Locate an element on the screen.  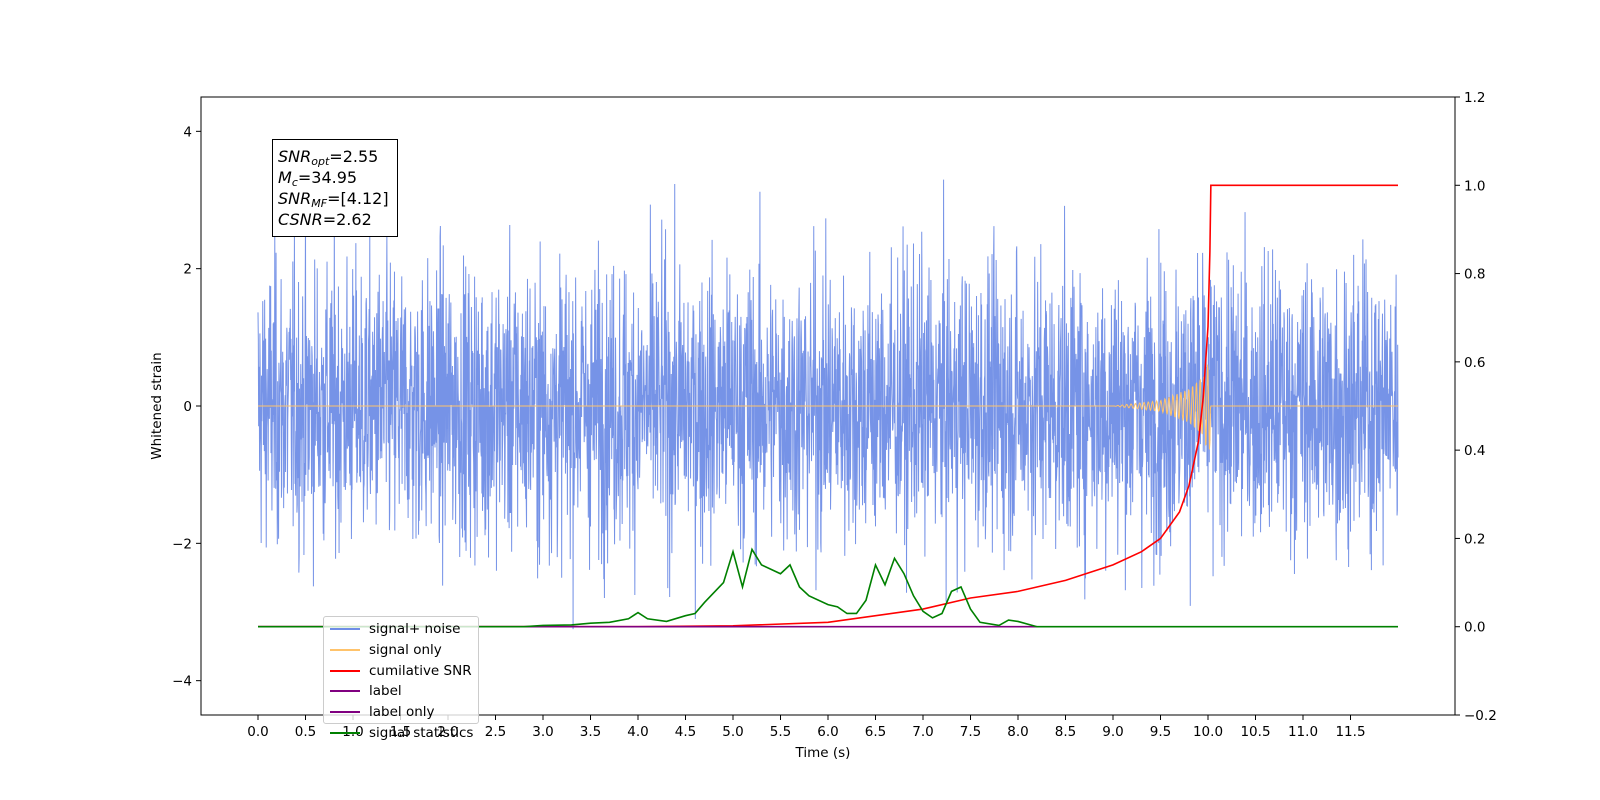
y-tick-label: 0 is located at coordinates (187, 407).